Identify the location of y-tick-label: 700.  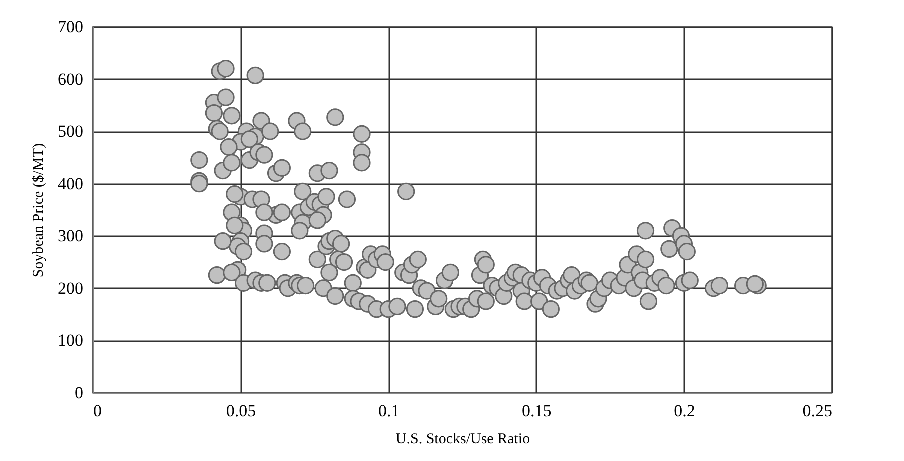
(71, 27).